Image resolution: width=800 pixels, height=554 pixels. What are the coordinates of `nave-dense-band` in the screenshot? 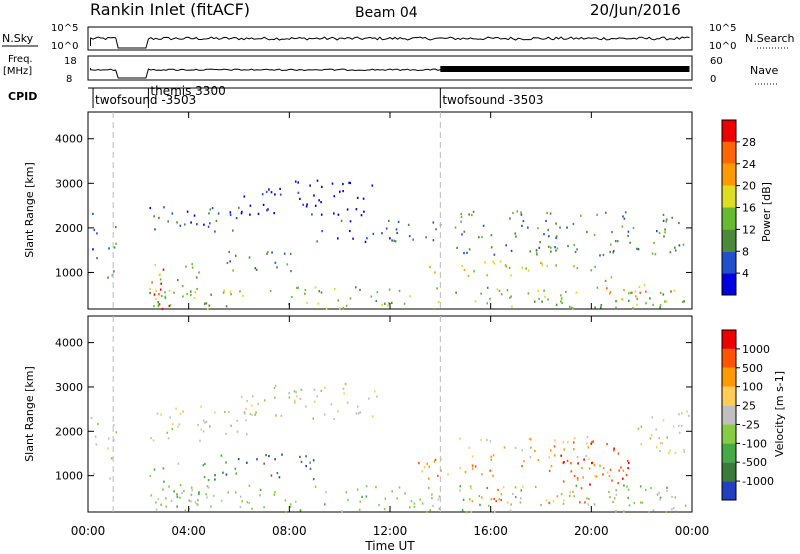 It's located at (565, 69).